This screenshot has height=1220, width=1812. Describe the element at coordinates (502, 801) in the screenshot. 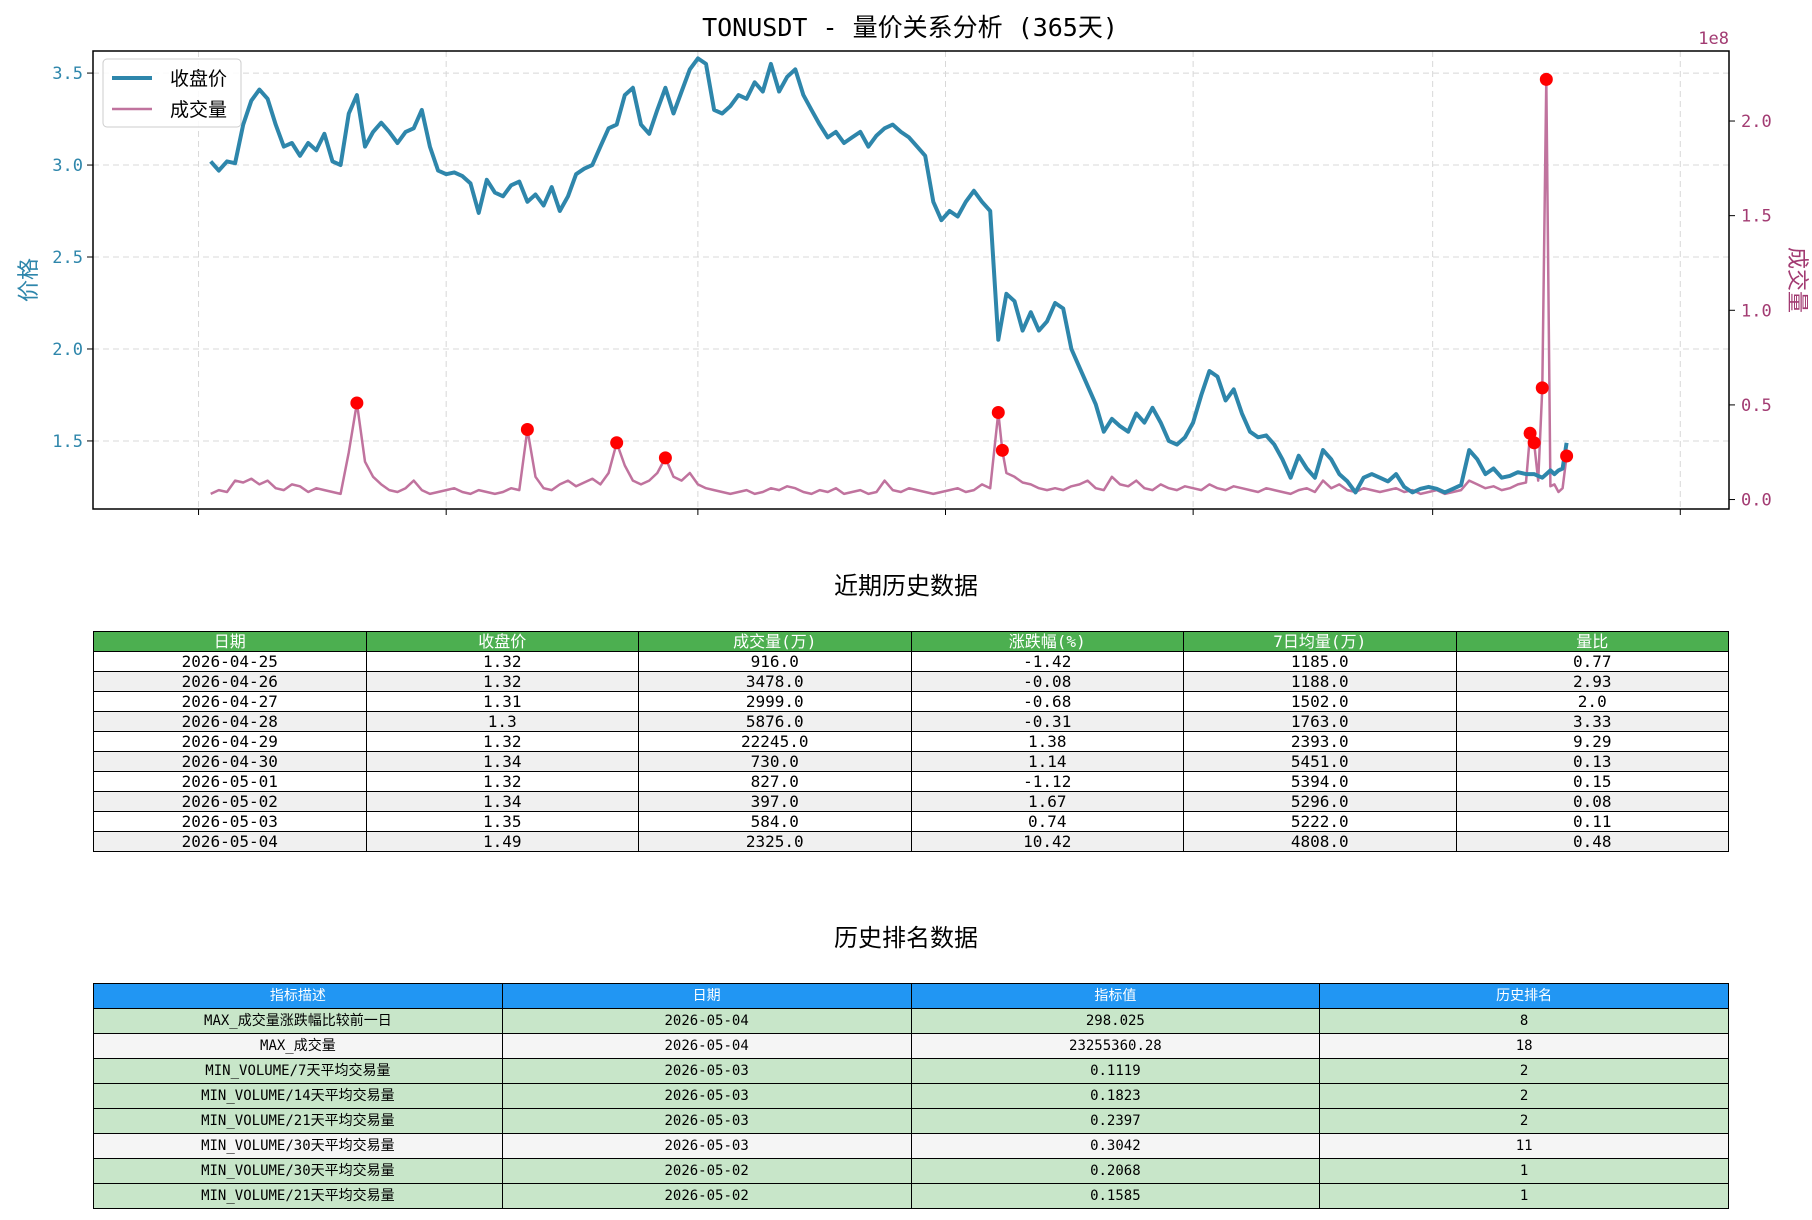

I see `history-cell: 1.34` at that location.